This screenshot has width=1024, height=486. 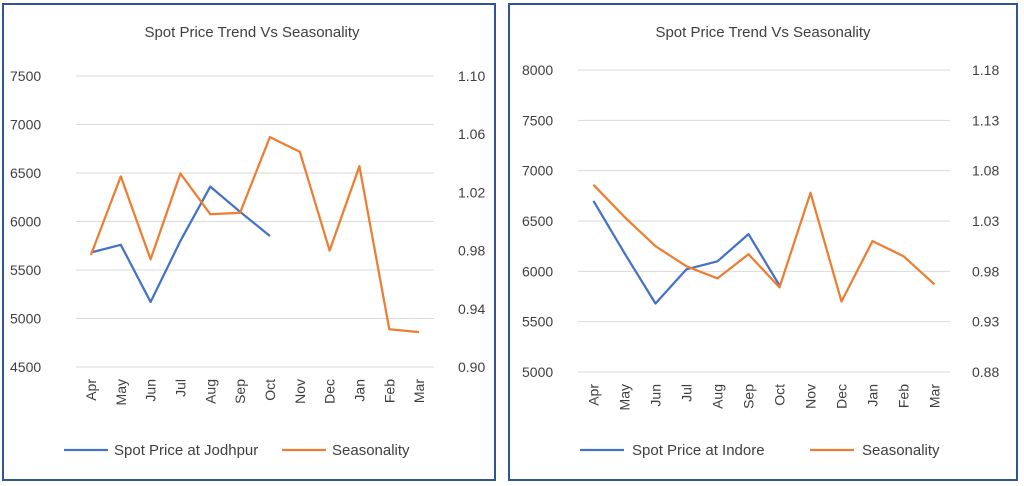 What do you see at coordinates (985, 221) in the screenshot?
I see `y-right-tick-label: 1.03` at bounding box center [985, 221].